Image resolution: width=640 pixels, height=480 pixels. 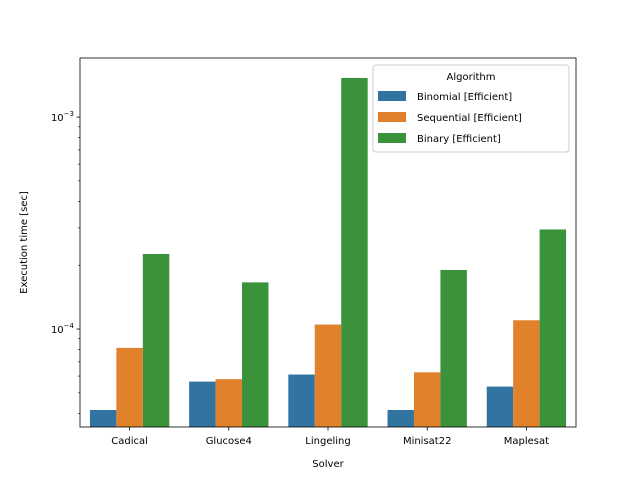 I want to click on x-tick-label: Maplesat, so click(x=526, y=441).